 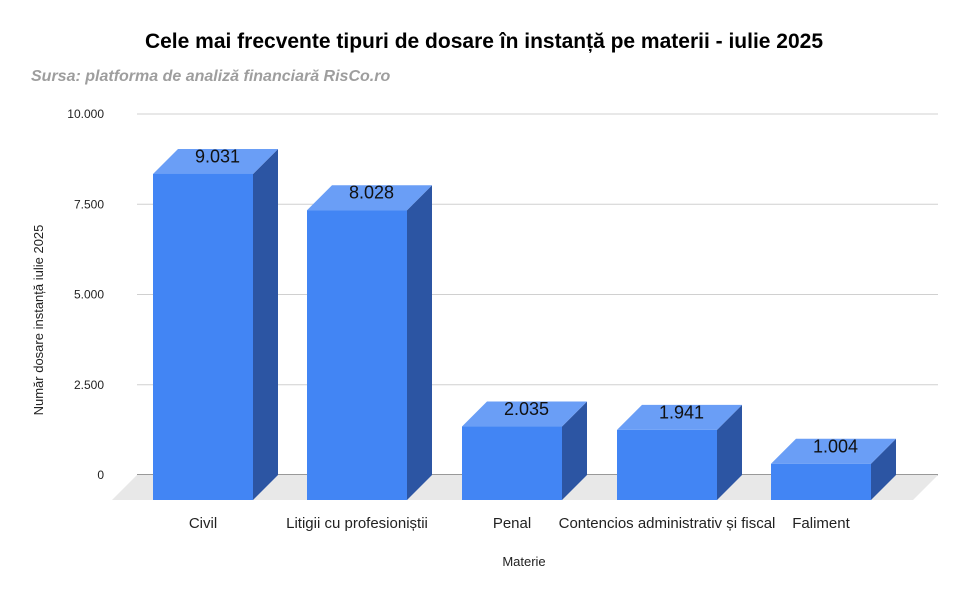 What do you see at coordinates (681, 412) in the screenshot?
I see `data-label: 1.941` at bounding box center [681, 412].